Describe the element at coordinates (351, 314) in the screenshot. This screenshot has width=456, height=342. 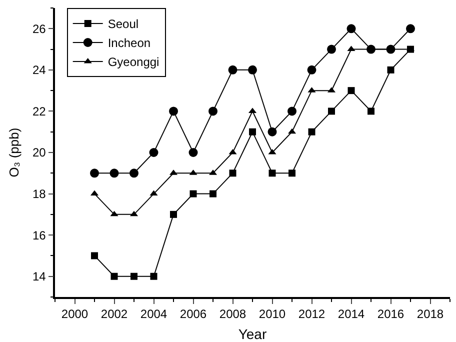
I see `x-tick-label: 2014` at that location.